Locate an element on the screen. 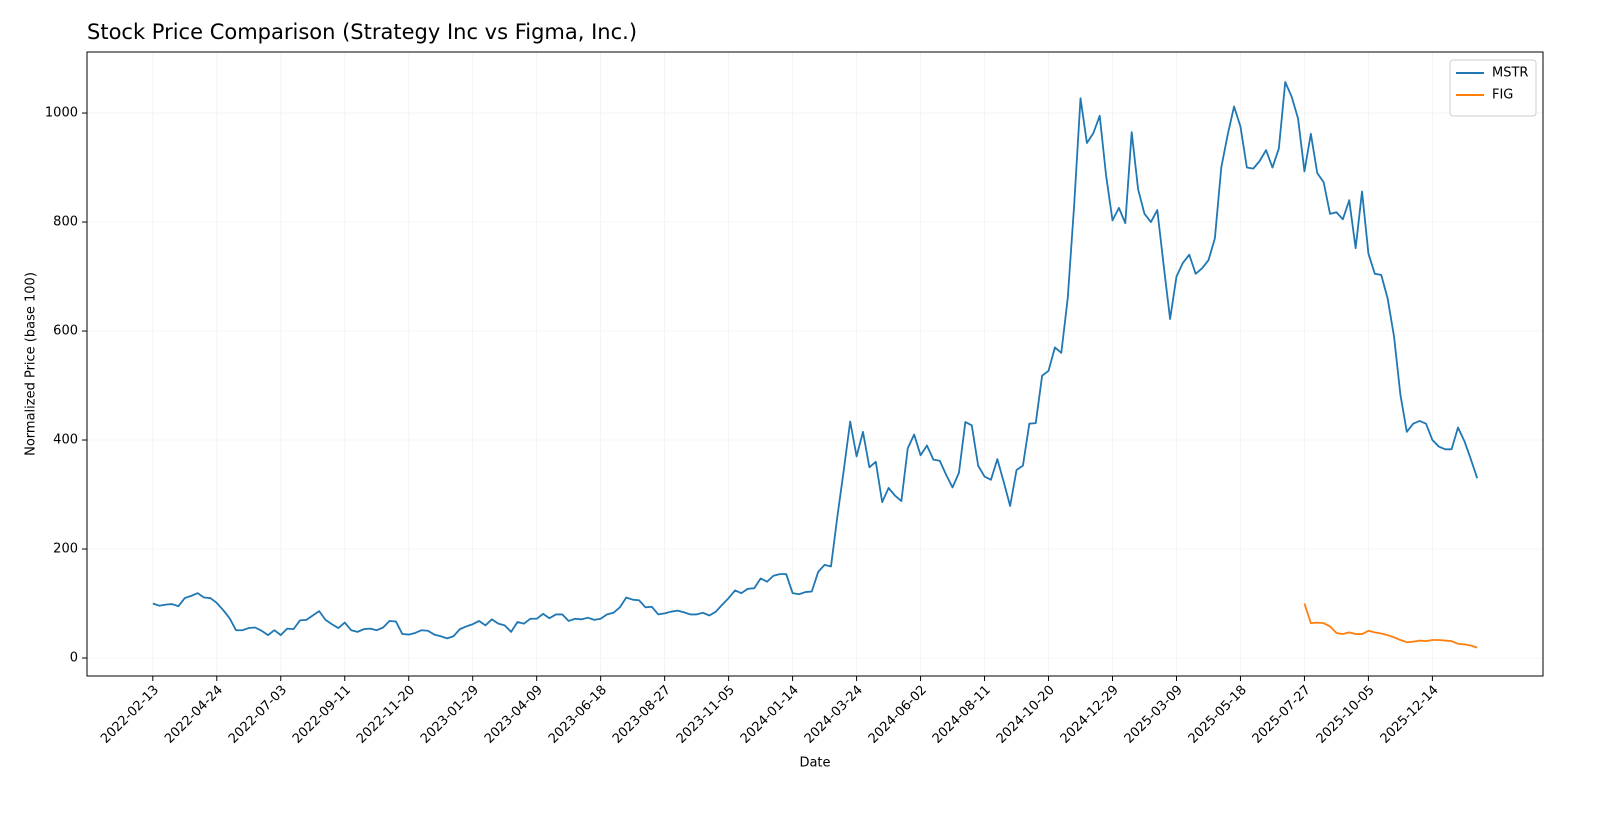  x-tick-label: 2022-11-20 is located at coordinates (386, 715).